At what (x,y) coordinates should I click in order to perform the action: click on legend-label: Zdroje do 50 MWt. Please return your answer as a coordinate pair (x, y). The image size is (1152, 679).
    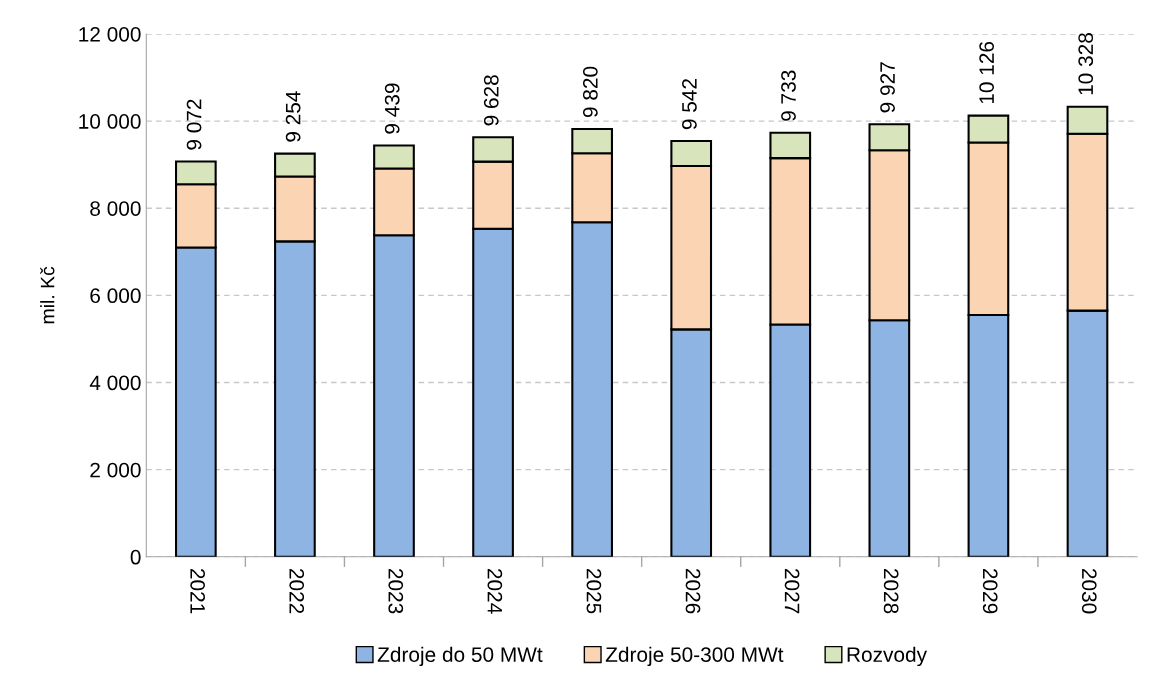
    Looking at the image, I should click on (460, 656).